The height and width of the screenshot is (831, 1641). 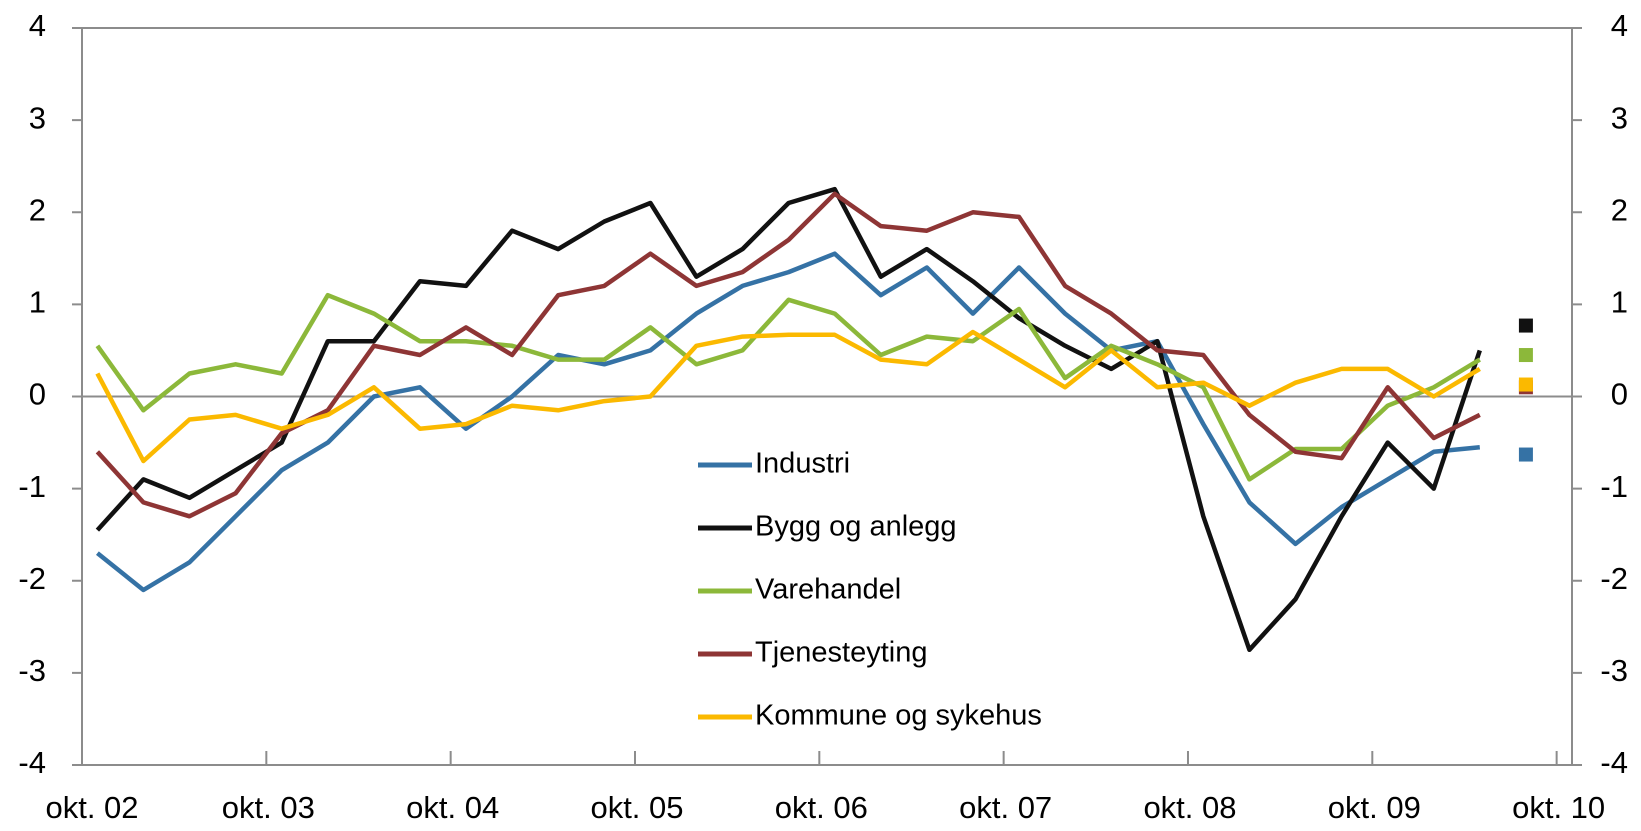 What do you see at coordinates (268, 807) in the screenshot?
I see `x-tick-label: okt. 03` at bounding box center [268, 807].